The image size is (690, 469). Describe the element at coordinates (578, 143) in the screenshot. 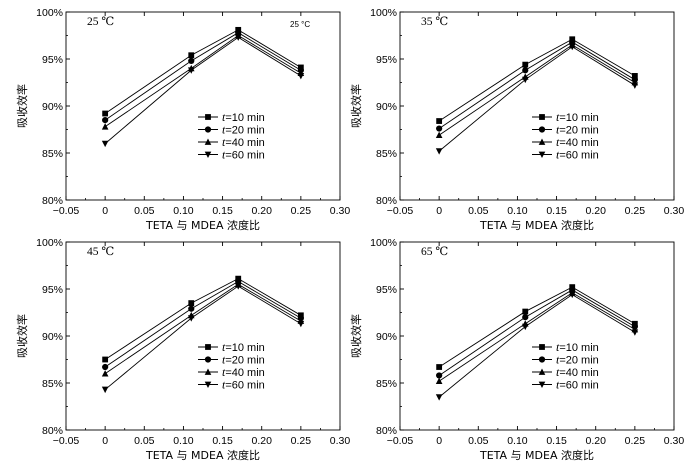

I see `legend-label: =40 min` at that location.